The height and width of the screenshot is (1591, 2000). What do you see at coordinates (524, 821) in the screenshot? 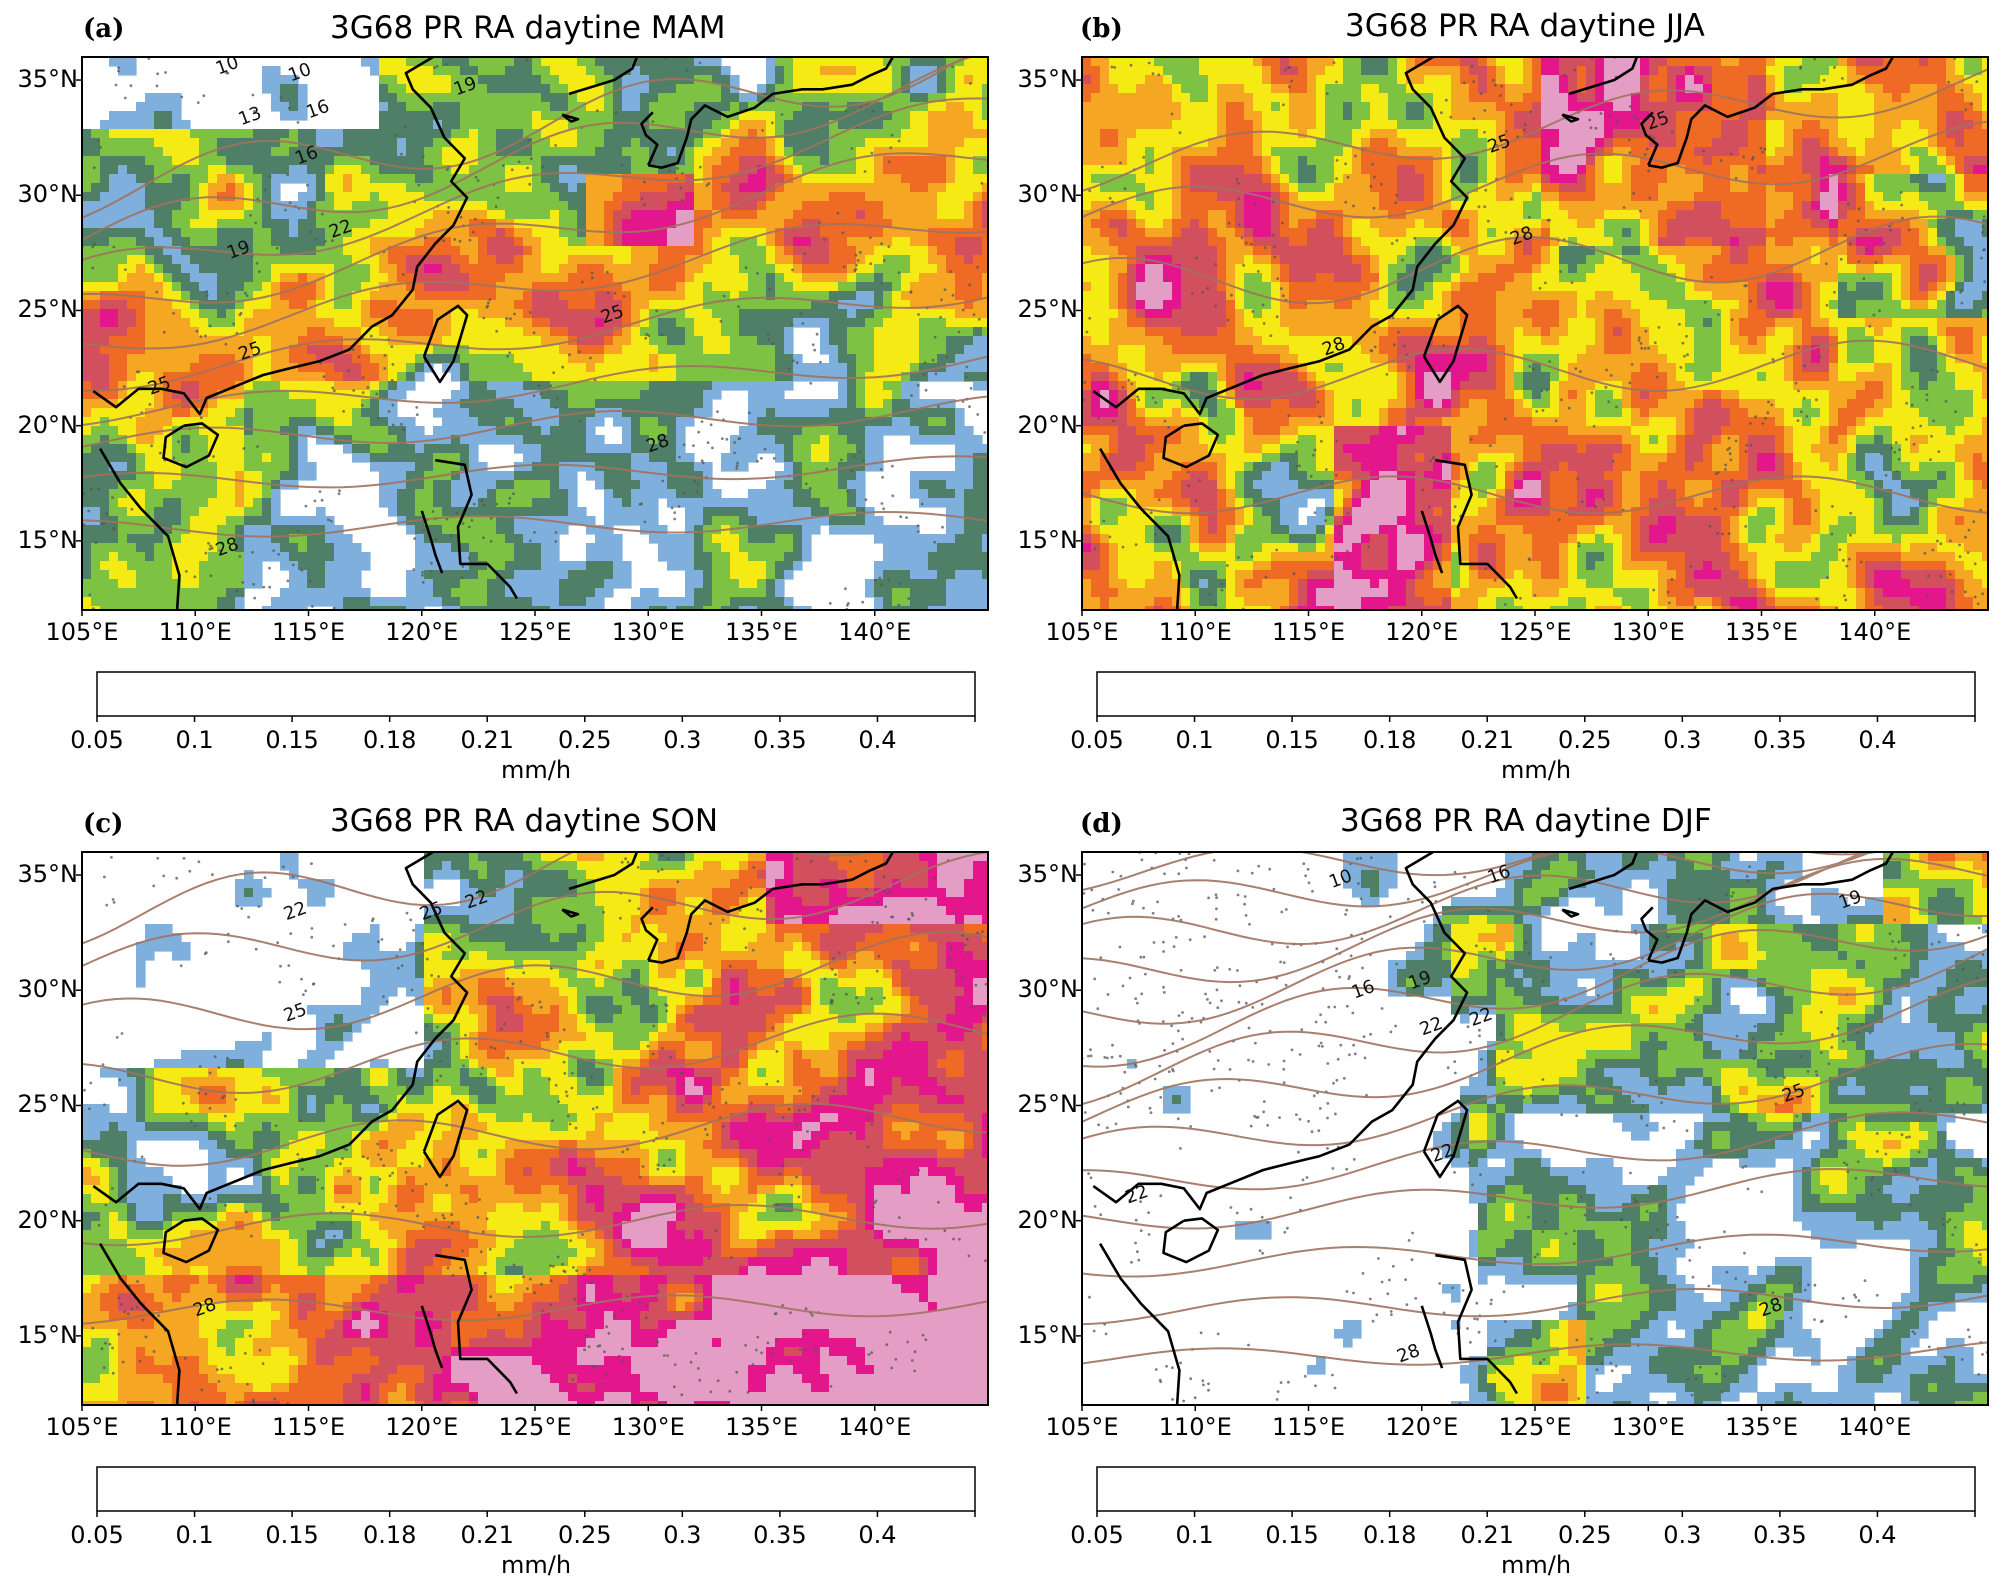
I see `panel-title: 3G68 PR RA daytine SON` at bounding box center [524, 821].